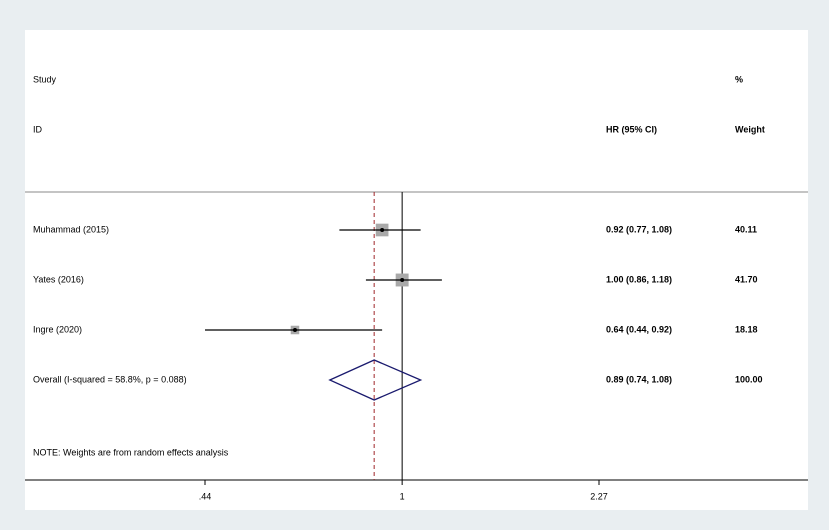 Image resolution: width=829 pixels, height=530 pixels. I want to click on header-weight: Weight, so click(750, 129).